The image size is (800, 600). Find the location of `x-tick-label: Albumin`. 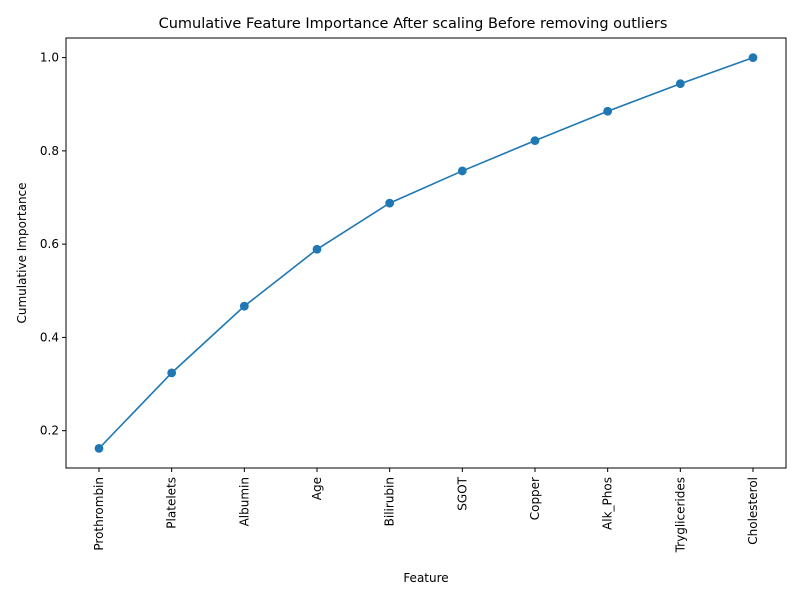

x-tick-label: Albumin is located at coordinates (244, 501).